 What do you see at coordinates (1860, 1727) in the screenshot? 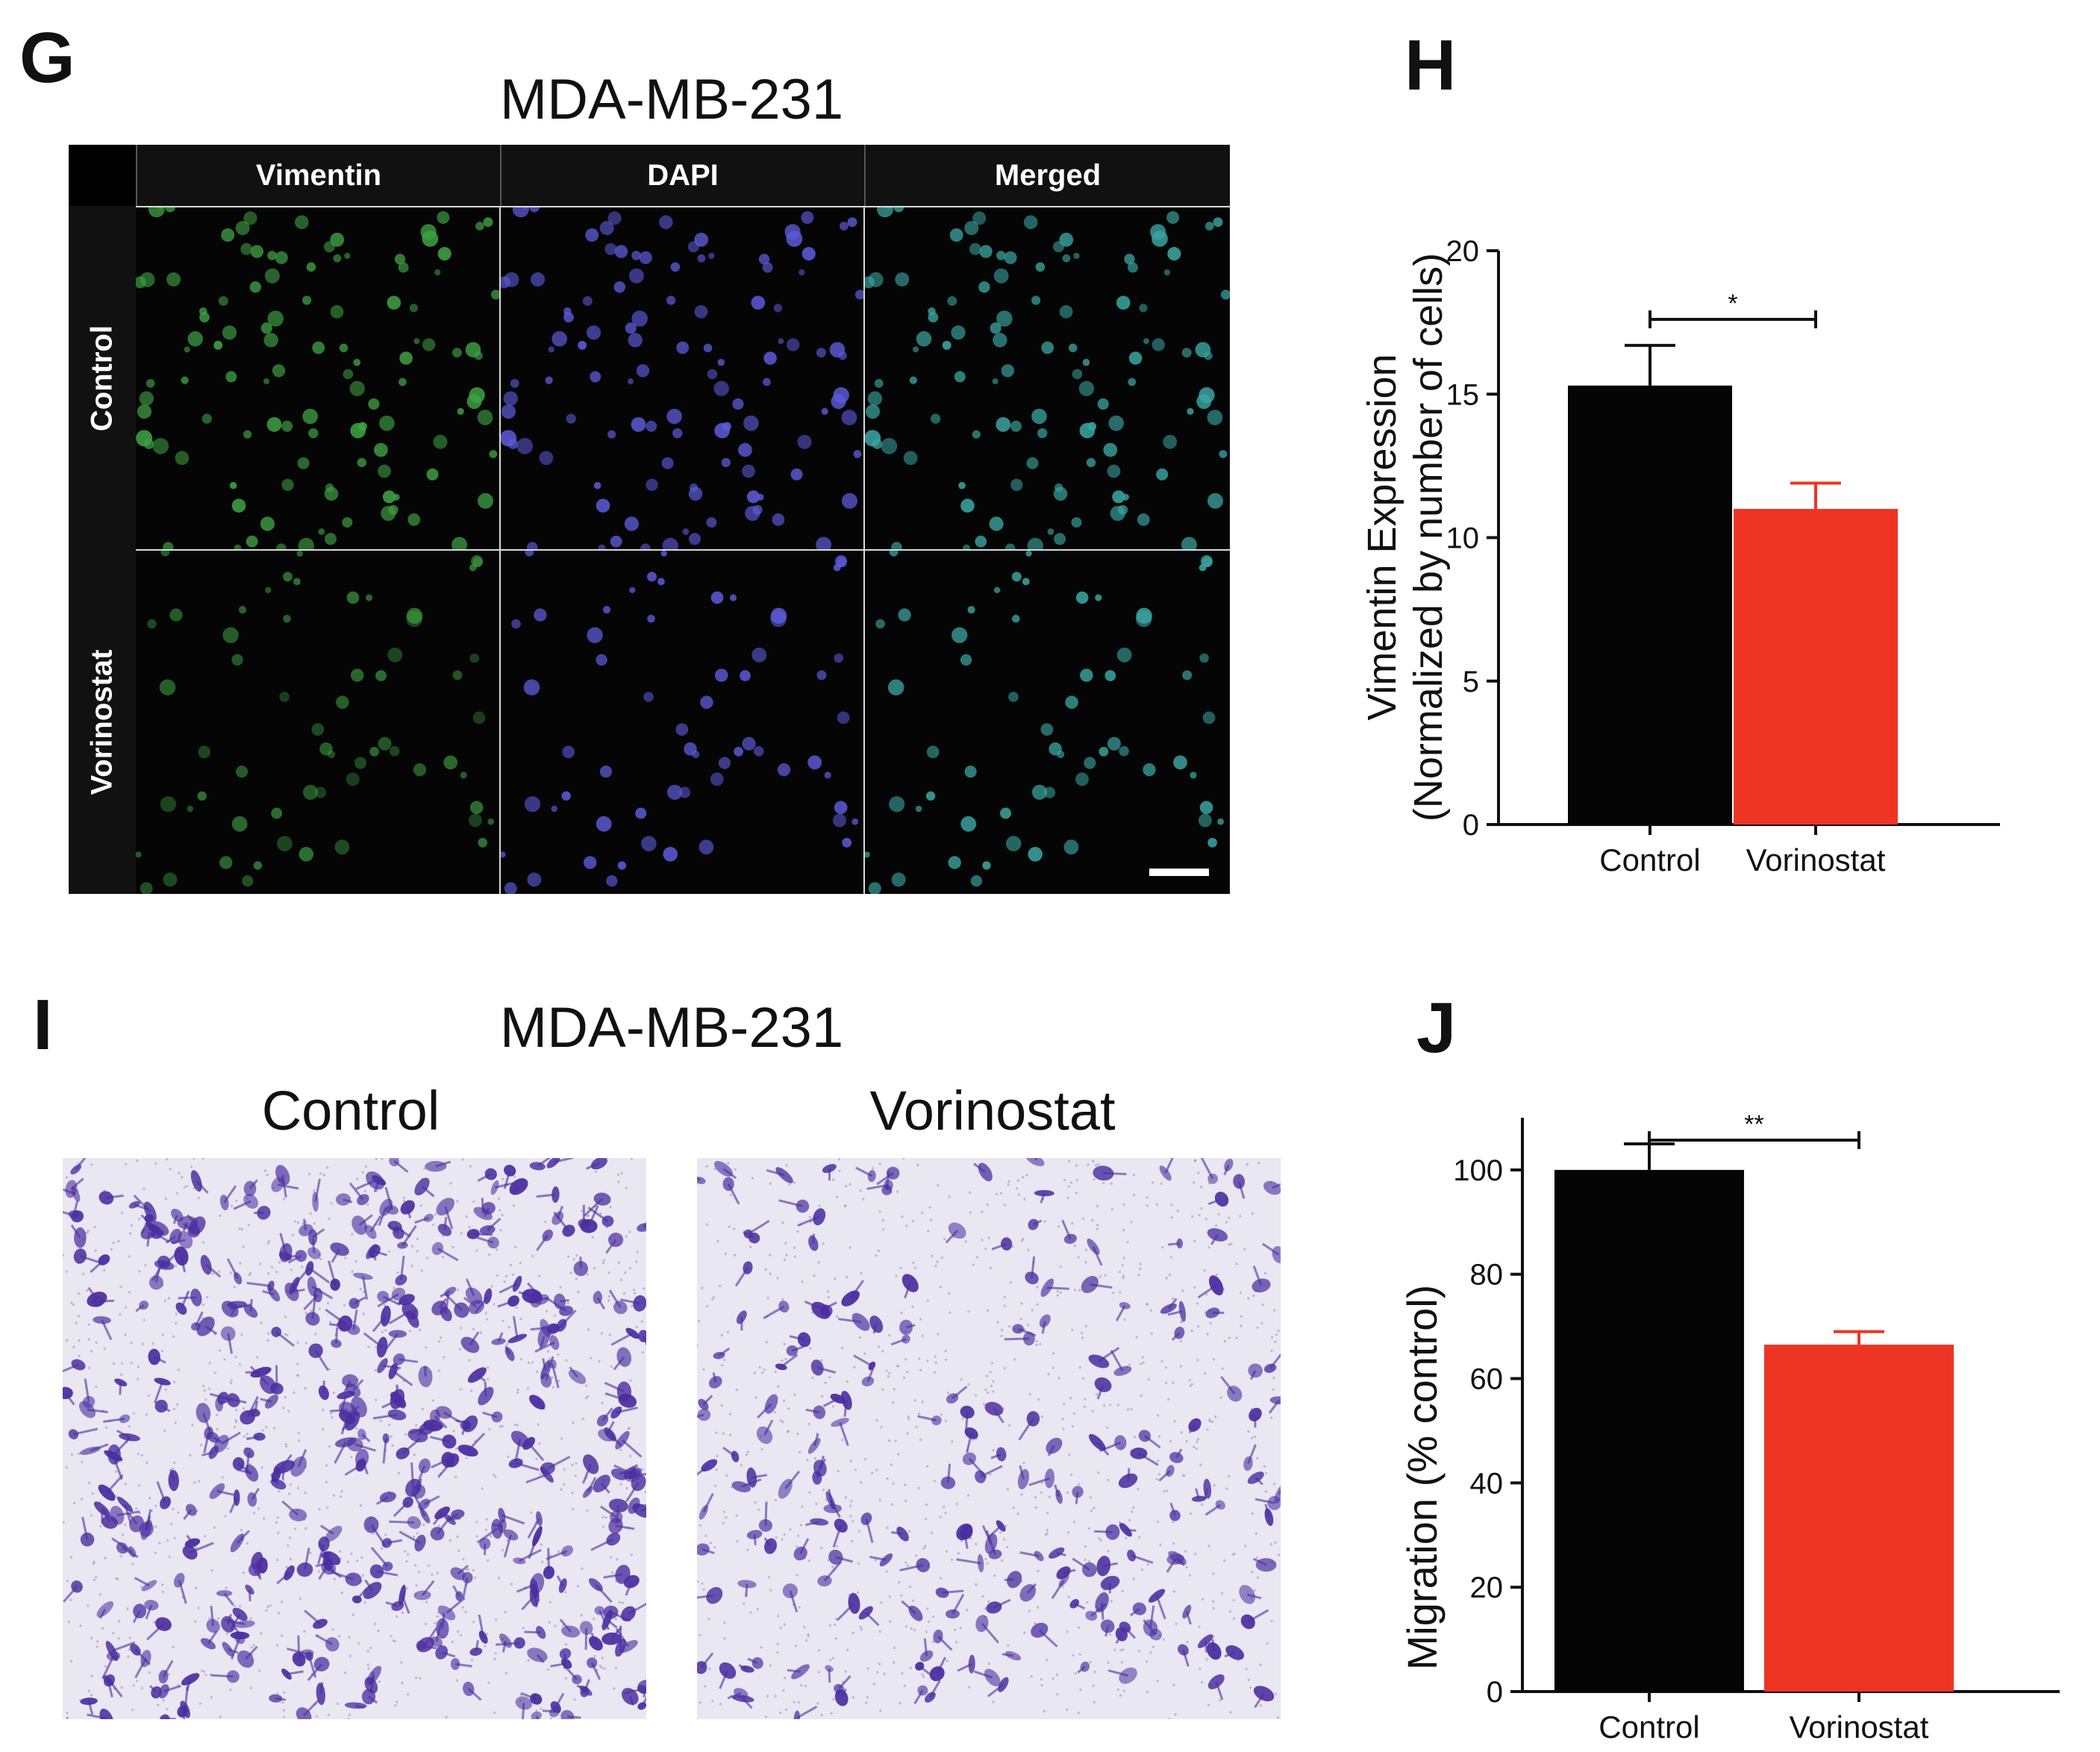
I see `x-tick-label: Vorinostat` at bounding box center [1860, 1727].